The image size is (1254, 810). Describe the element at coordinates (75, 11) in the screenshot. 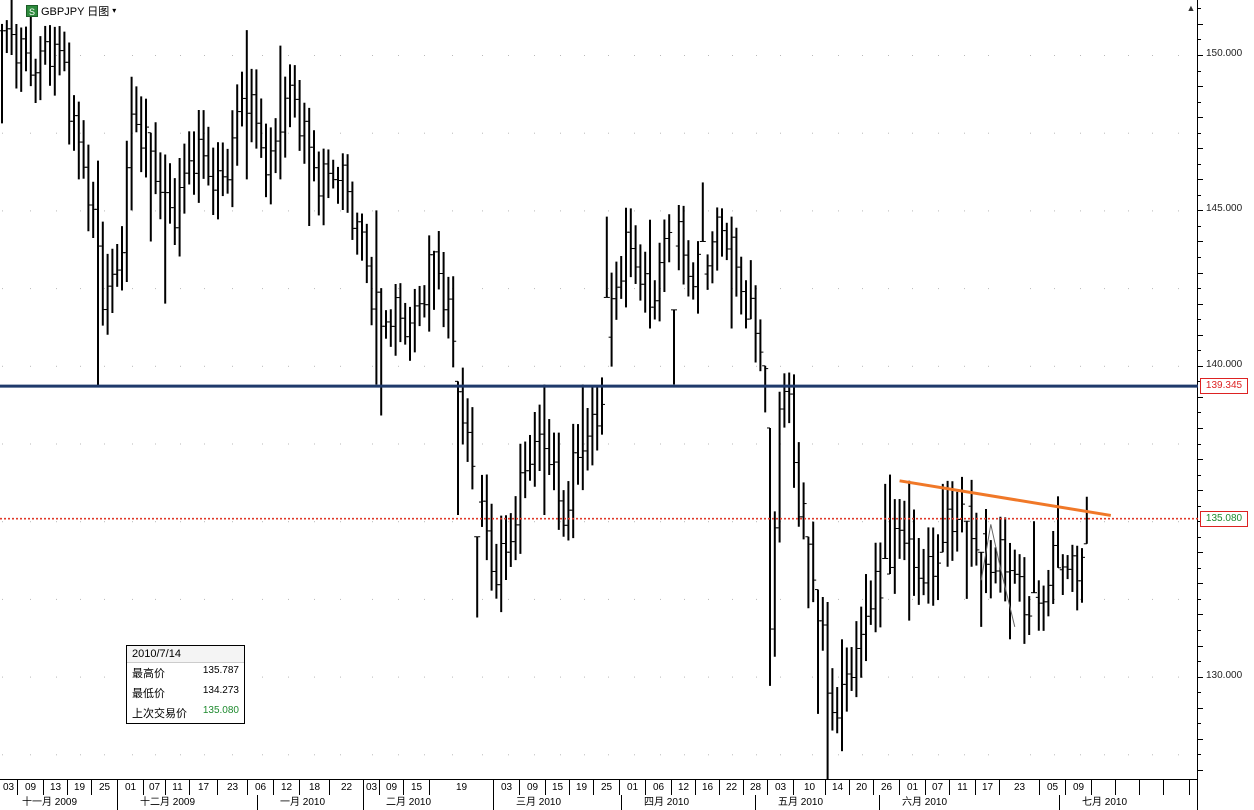

I see `symbol-label: GBPJPY 日图` at that location.